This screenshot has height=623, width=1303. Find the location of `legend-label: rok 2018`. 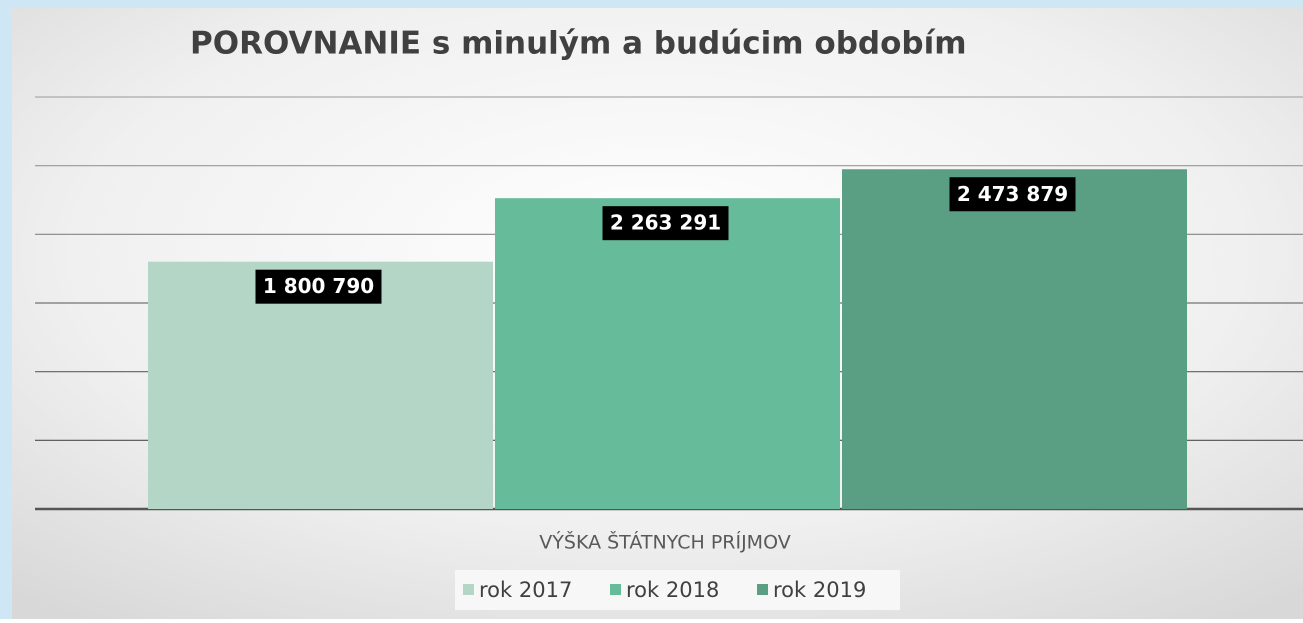

legend-label: rok 2018 is located at coordinates (672, 590).